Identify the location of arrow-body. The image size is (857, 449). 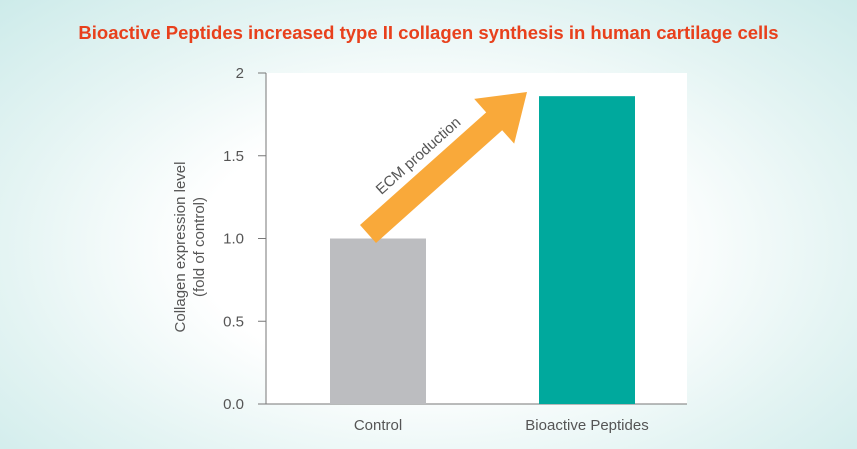
(444, 167).